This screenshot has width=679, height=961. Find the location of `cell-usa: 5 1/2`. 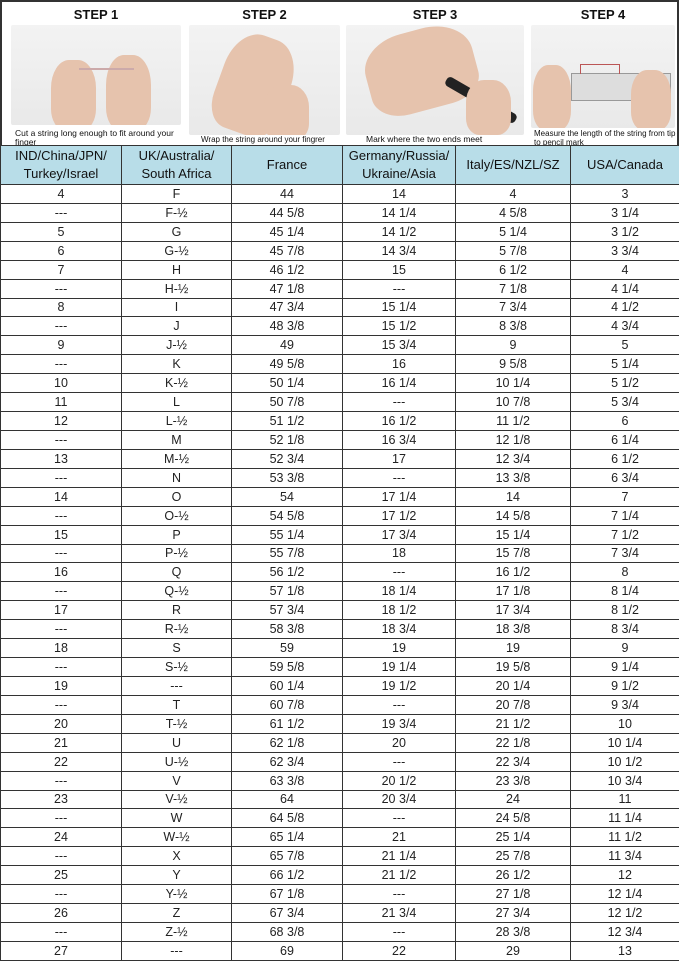

cell-usa: 5 1/2 is located at coordinates (625, 383).